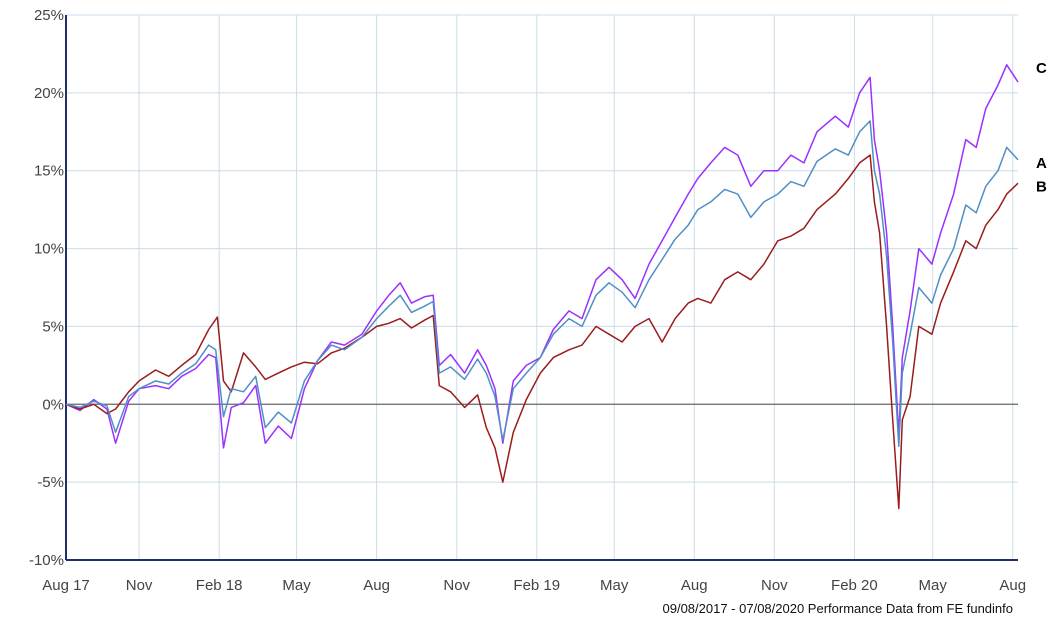  Describe the element at coordinates (49, 171) in the screenshot. I see `y-tick-label: 15%` at that location.